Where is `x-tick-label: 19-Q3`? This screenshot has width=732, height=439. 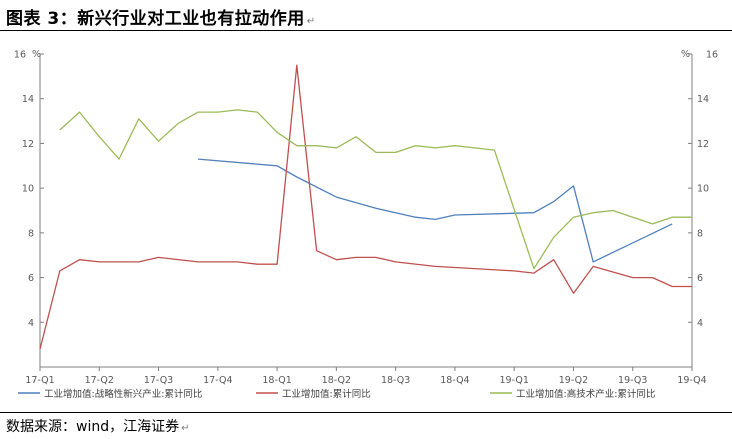
x-tick-label: 19-Q3 is located at coordinates (632, 380).